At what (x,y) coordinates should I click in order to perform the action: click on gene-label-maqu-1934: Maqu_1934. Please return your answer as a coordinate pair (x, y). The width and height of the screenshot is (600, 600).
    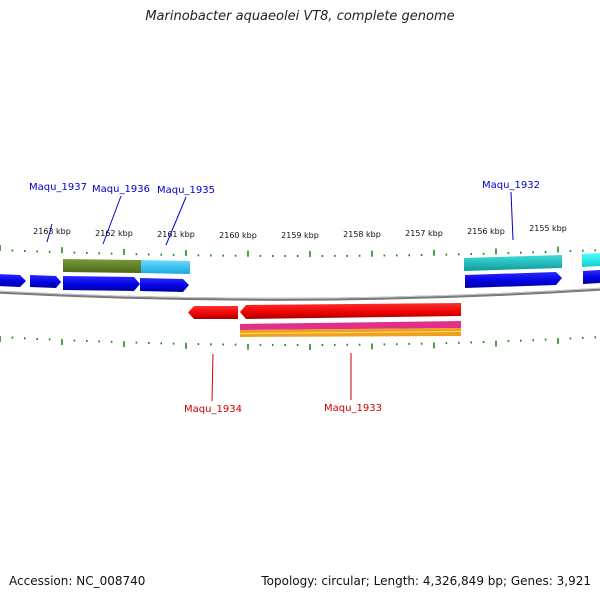
    Looking at the image, I should click on (213, 409).